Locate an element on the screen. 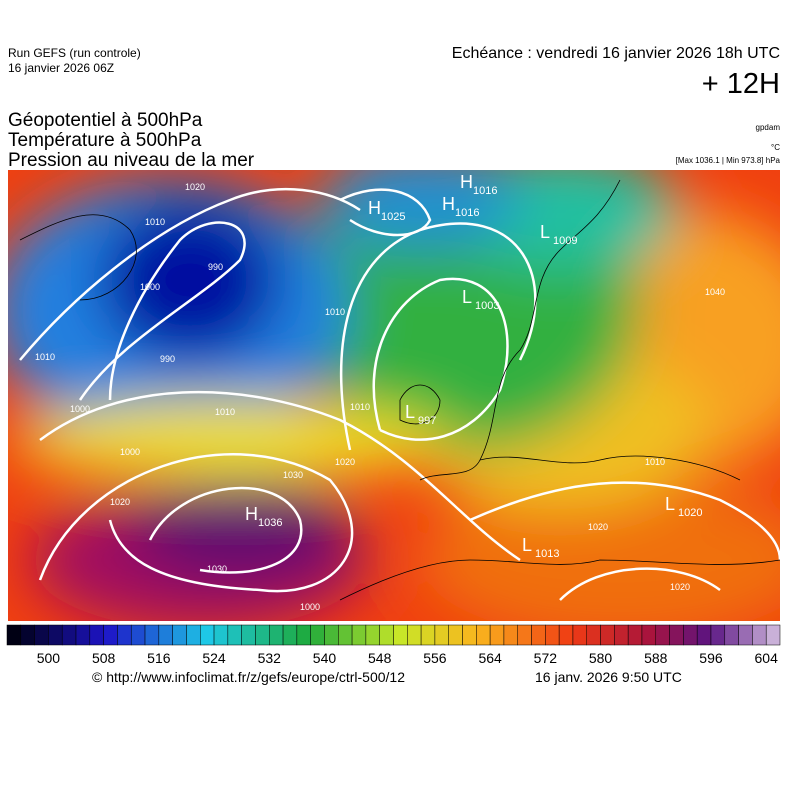 This screenshot has height=789, width=788. center-value: 1025 is located at coordinates (393, 217).